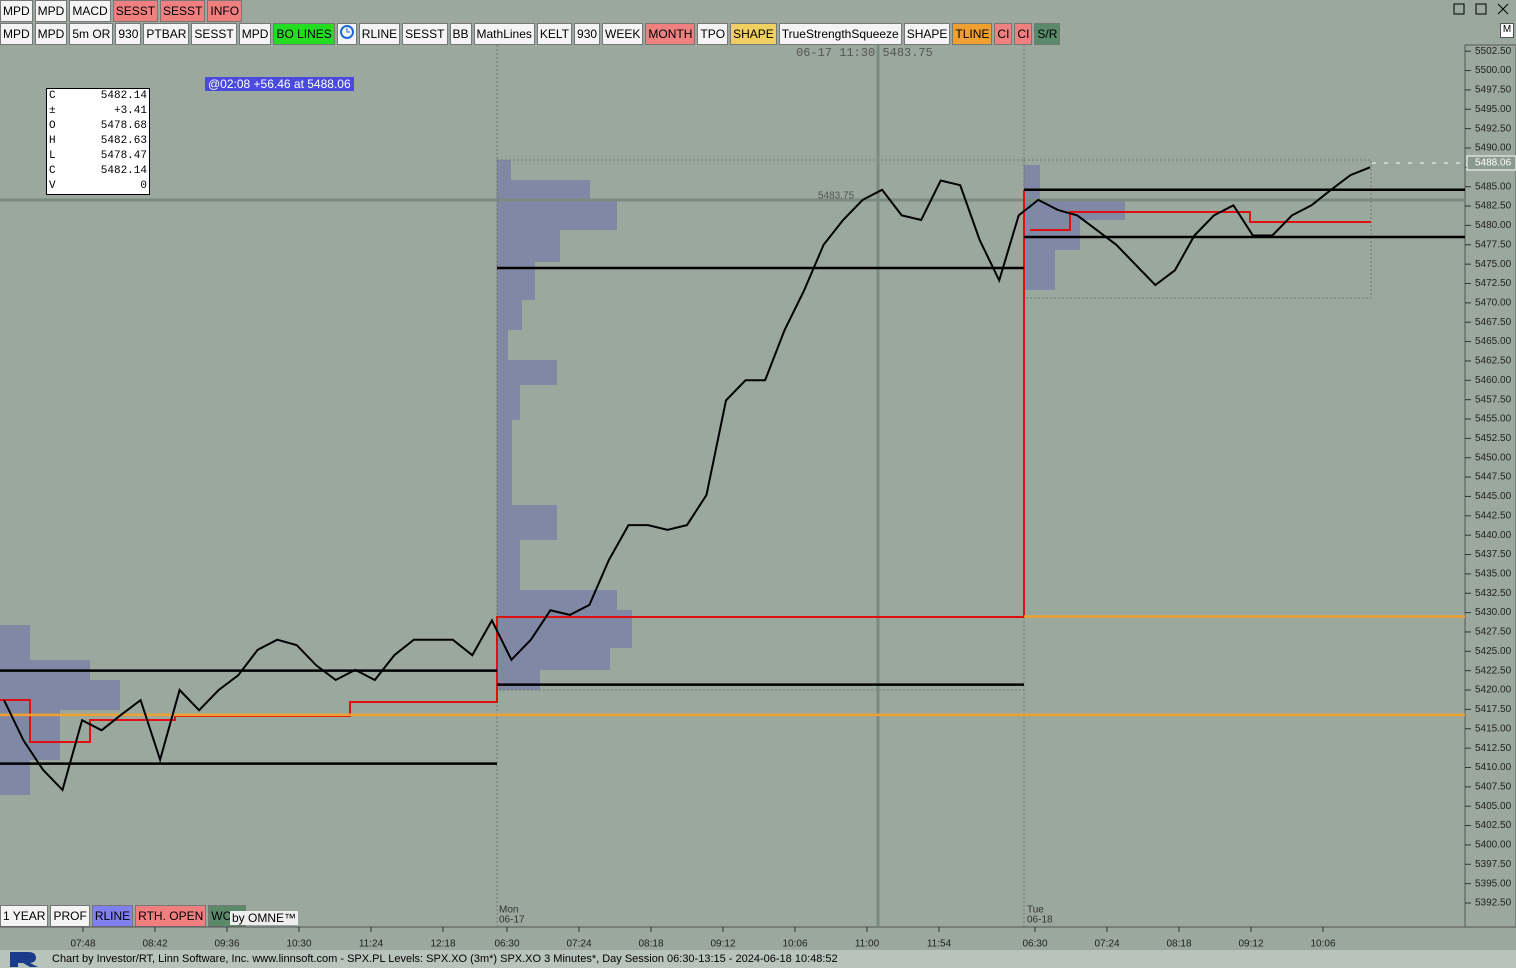 The height and width of the screenshot is (968, 1516). Describe the element at coordinates (1493, 612) in the screenshot. I see `y-tick-label: 5430.00` at that location.